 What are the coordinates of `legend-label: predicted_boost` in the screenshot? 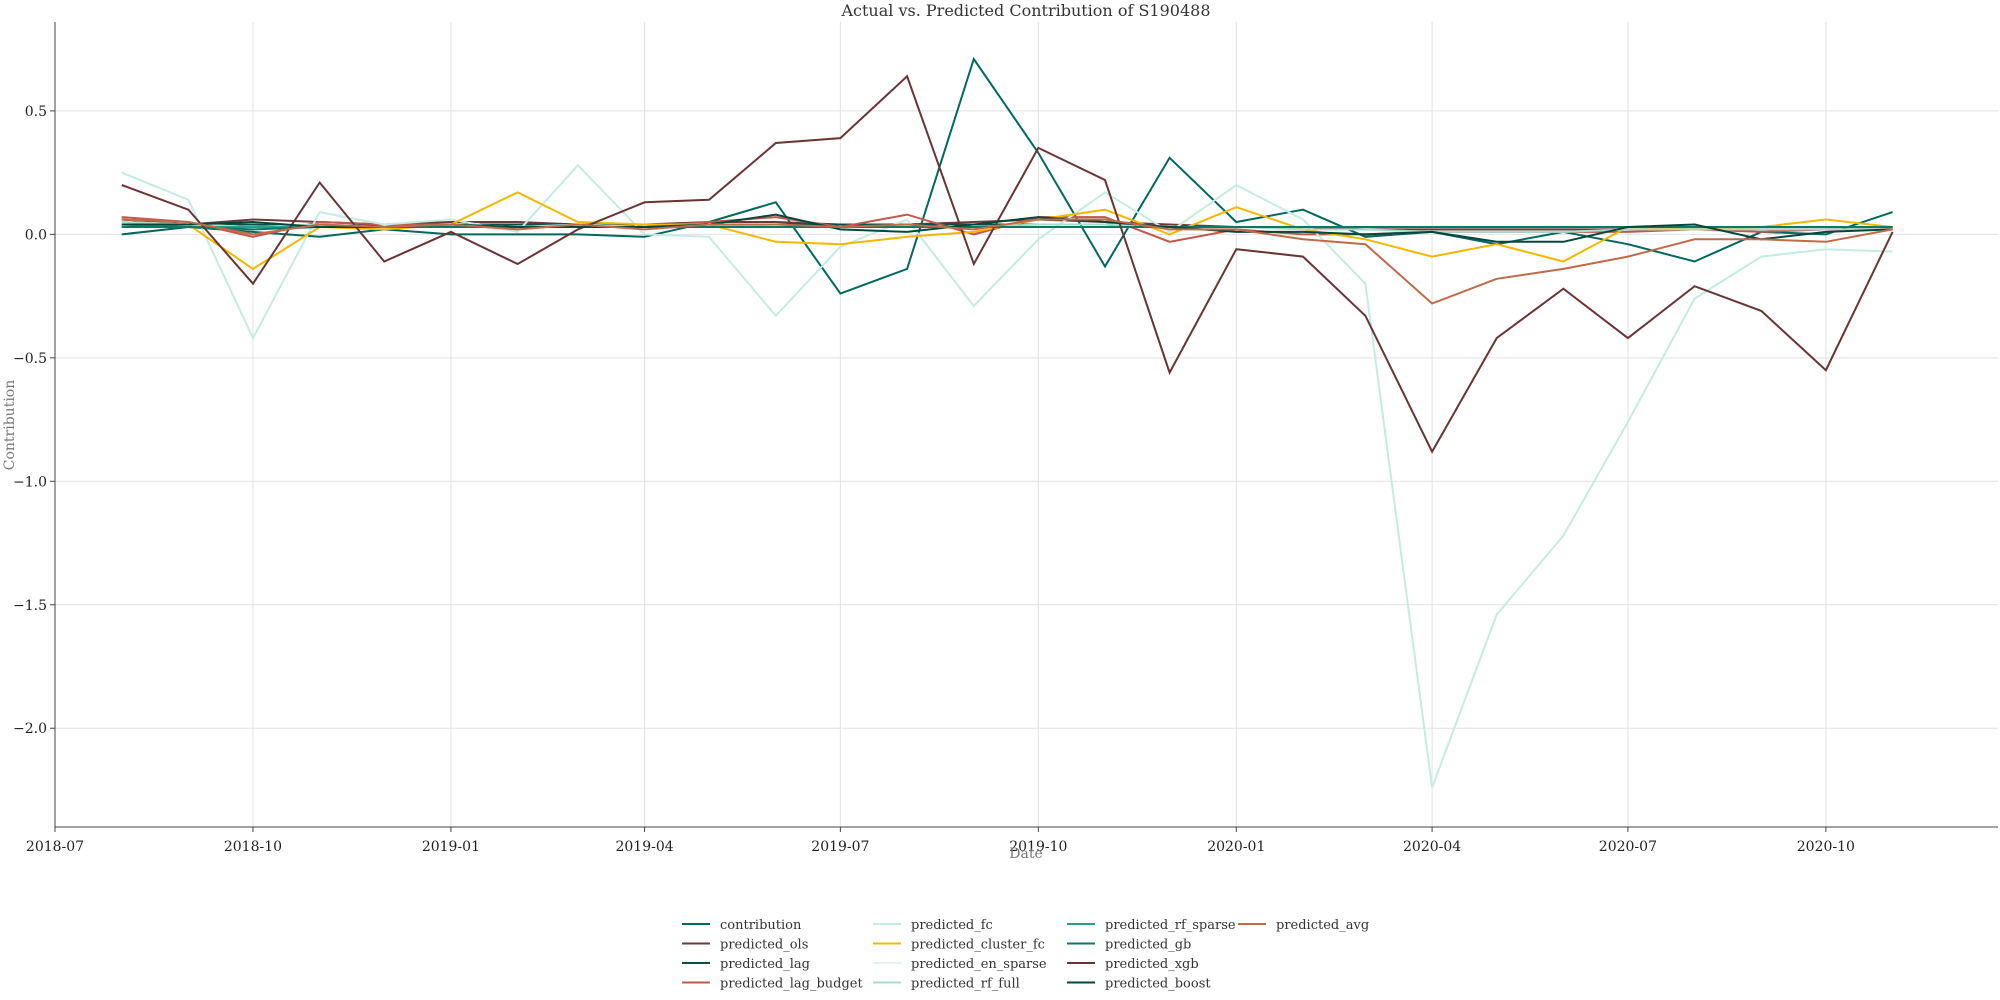 It's located at (1158, 984).